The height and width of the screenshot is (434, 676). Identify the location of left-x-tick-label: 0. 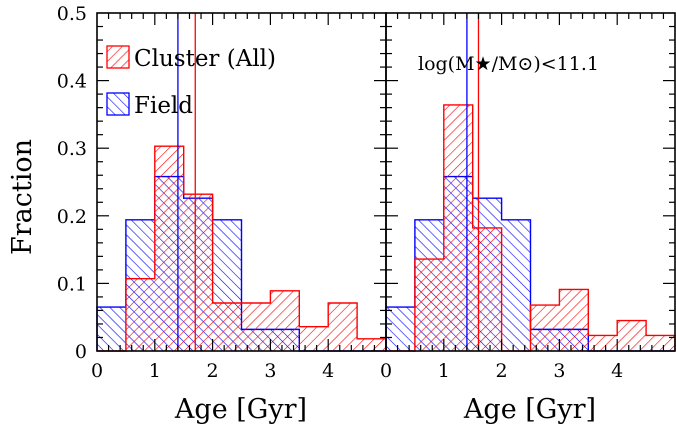
(97, 371).